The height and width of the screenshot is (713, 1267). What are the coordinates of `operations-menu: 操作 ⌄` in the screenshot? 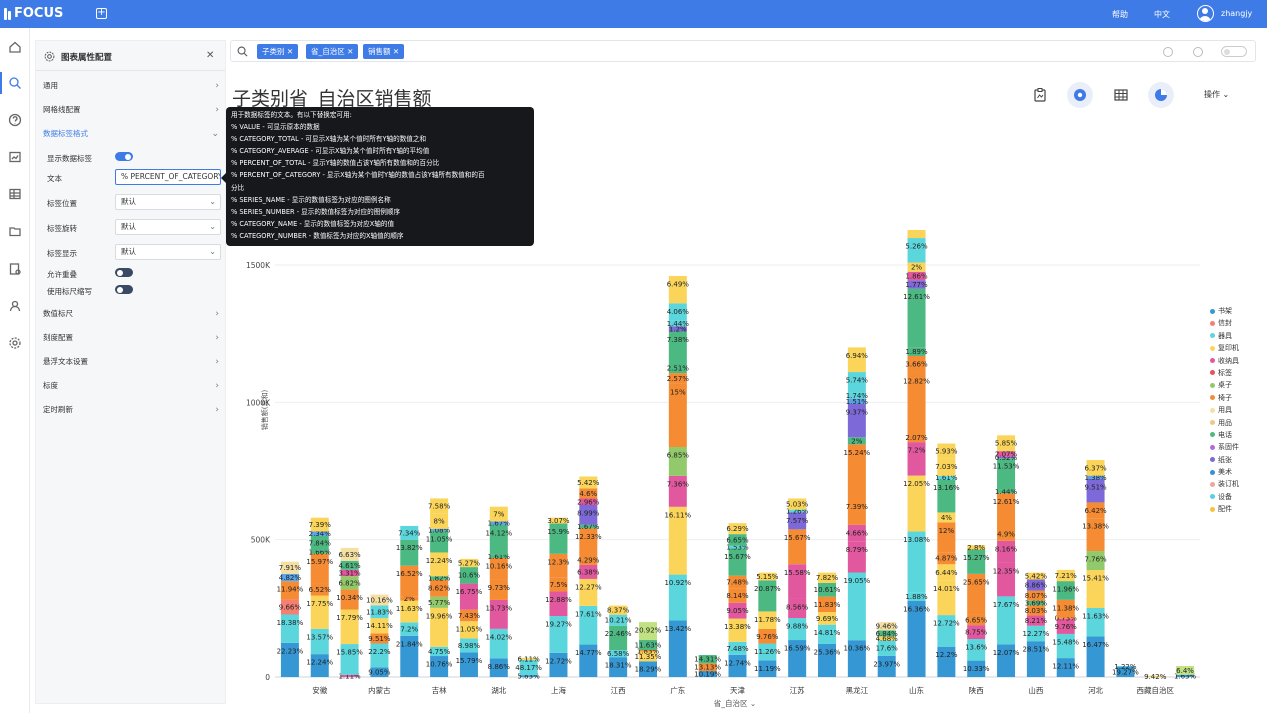 It's located at (1217, 94).